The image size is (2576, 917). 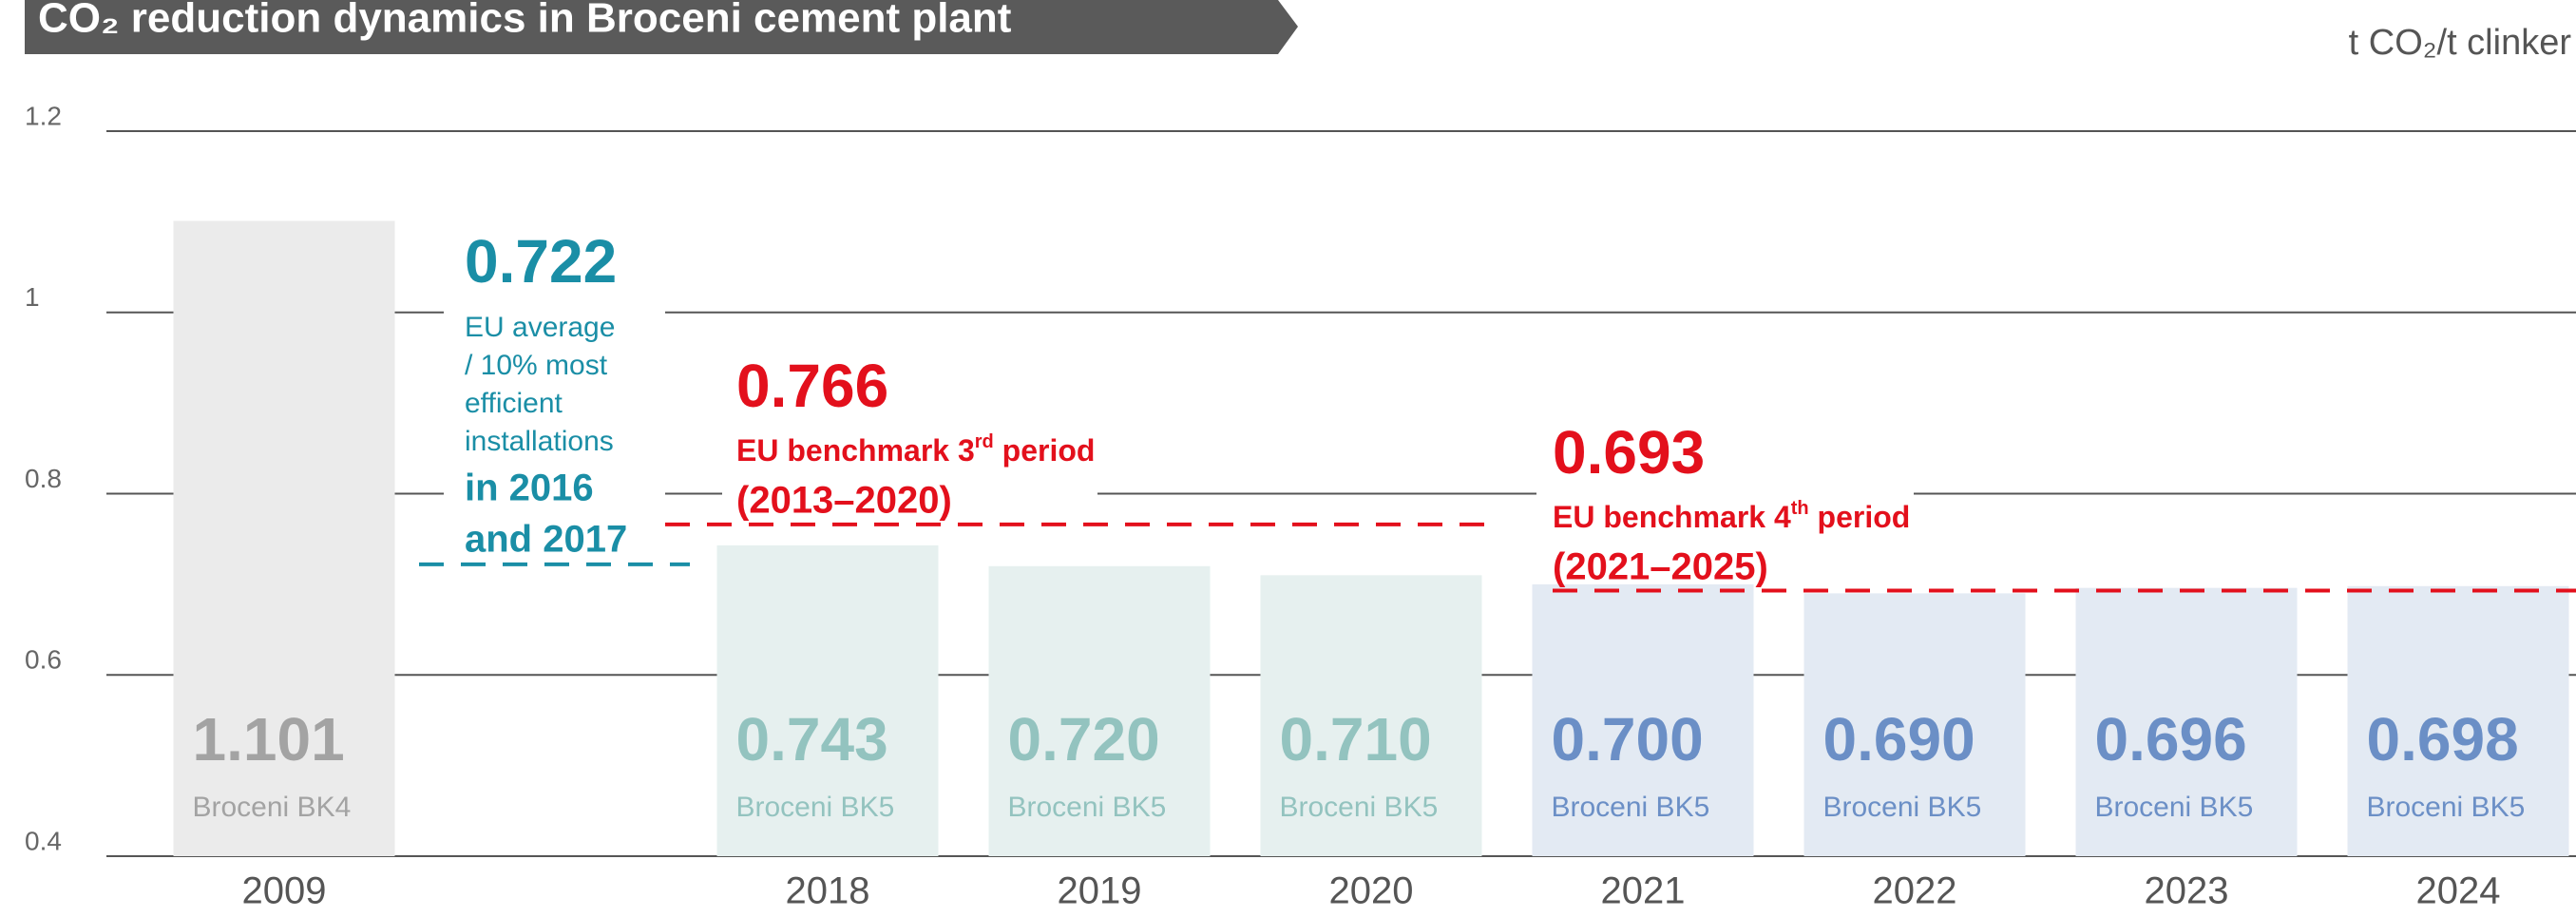 I want to click on reference-text: / 10% most, so click(x=536, y=365).